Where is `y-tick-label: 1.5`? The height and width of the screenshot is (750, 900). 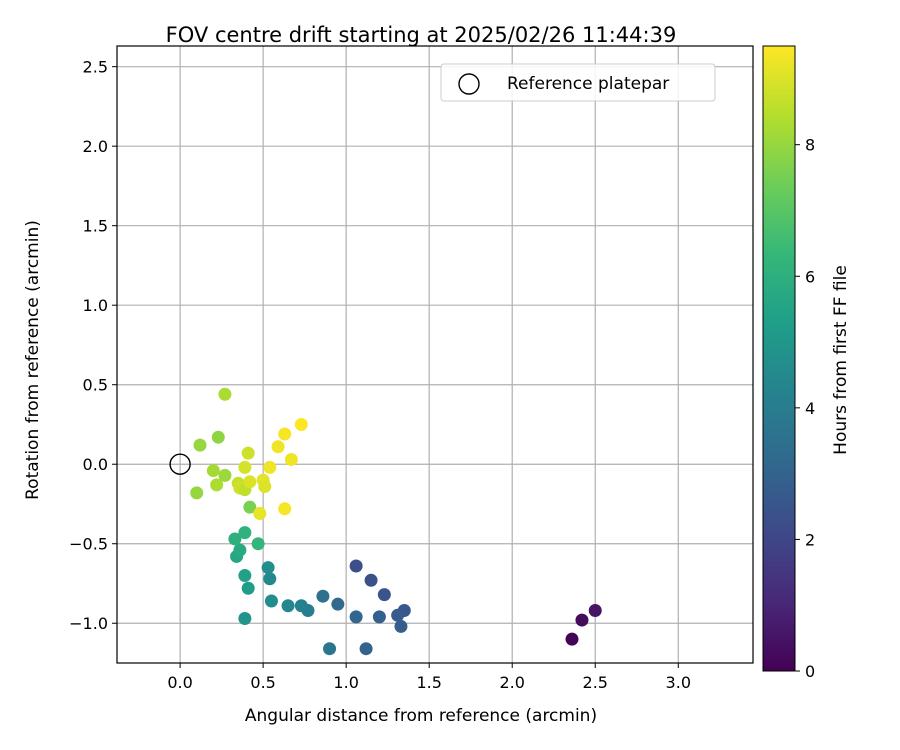 y-tick-label: 1.5 is located at coordinates (95, 226).